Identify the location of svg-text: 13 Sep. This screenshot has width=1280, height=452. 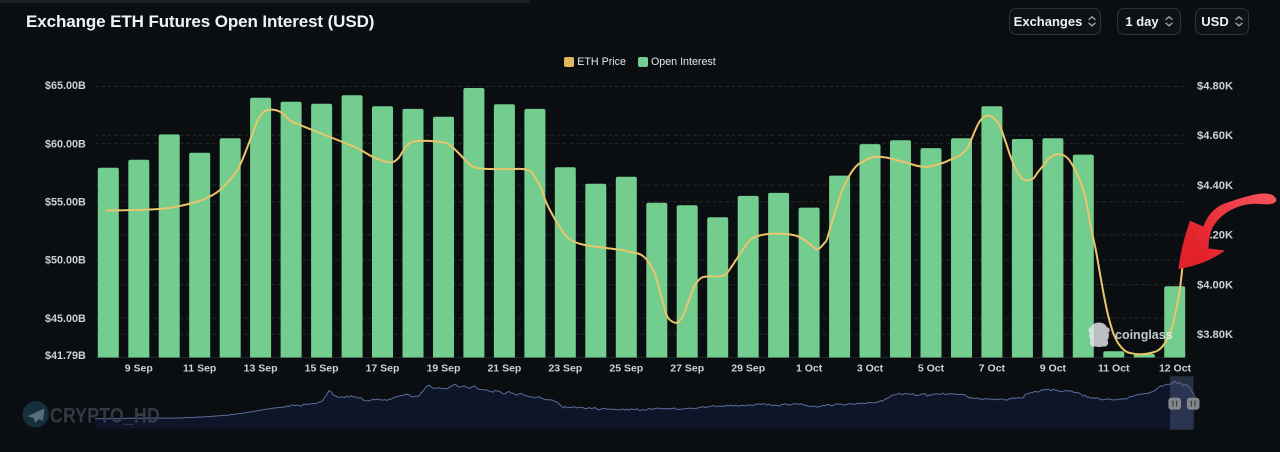
(261, 369).